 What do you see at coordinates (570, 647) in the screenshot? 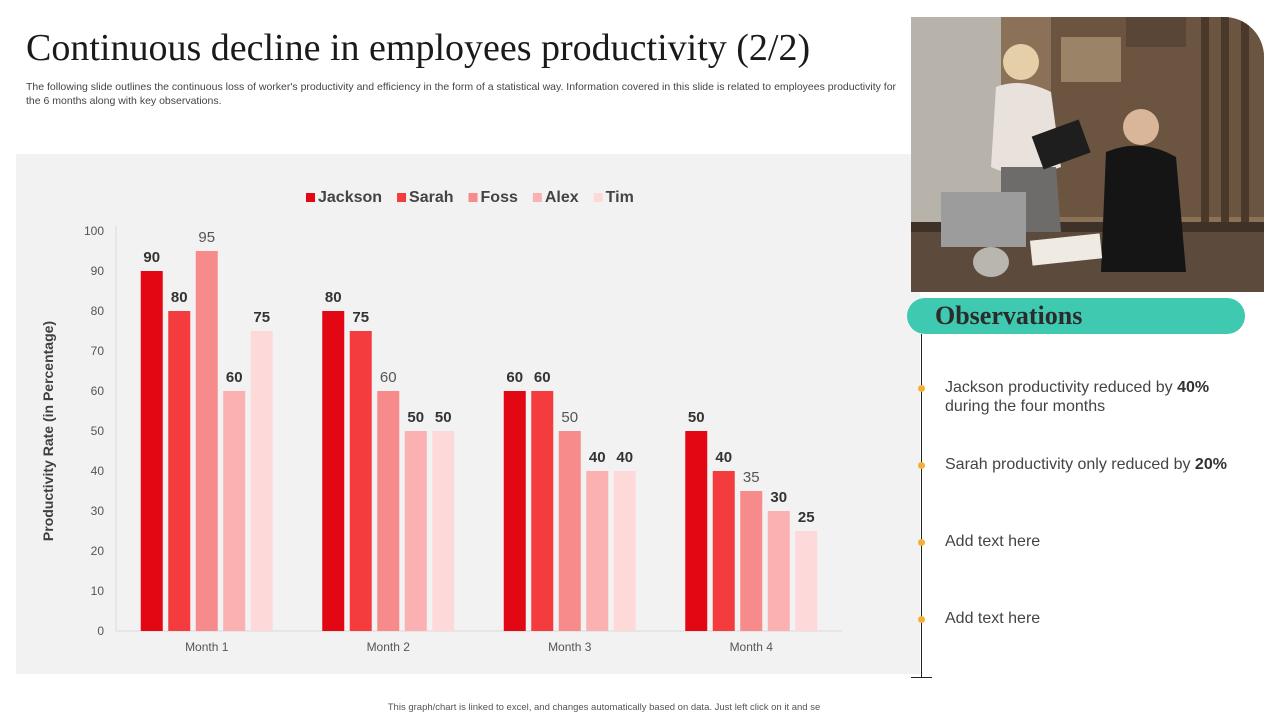
I see `x-tick-label: Month 3` at bounding box center [570, 647].